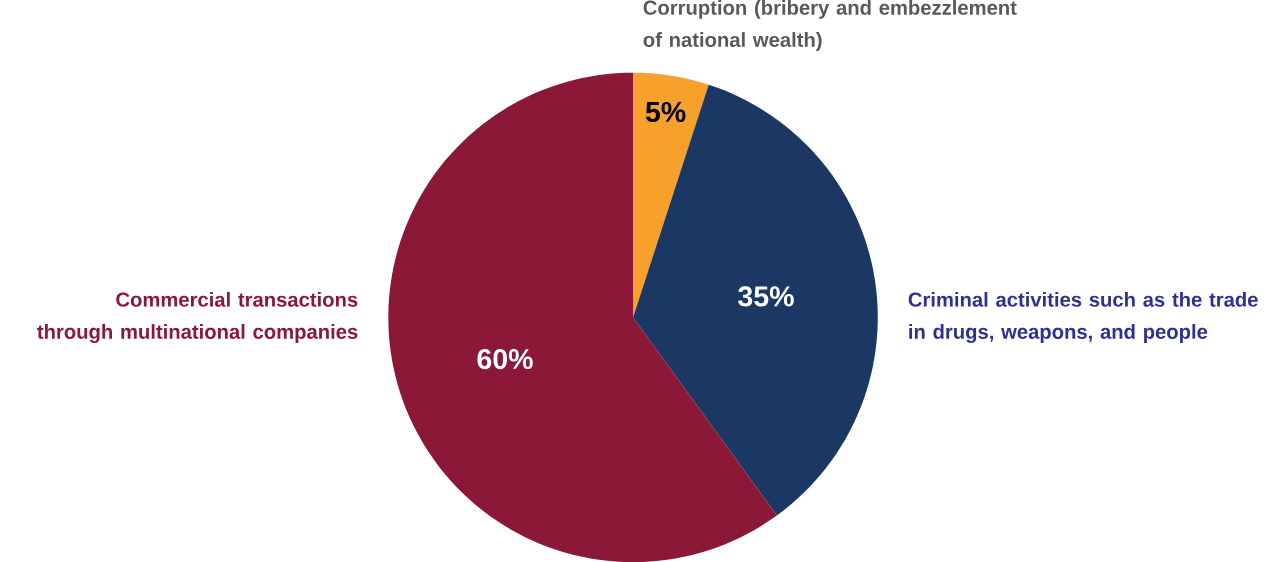 This screenshot has width=1272, height=562. I want to click on data-label: 35%, so click(766, 296).